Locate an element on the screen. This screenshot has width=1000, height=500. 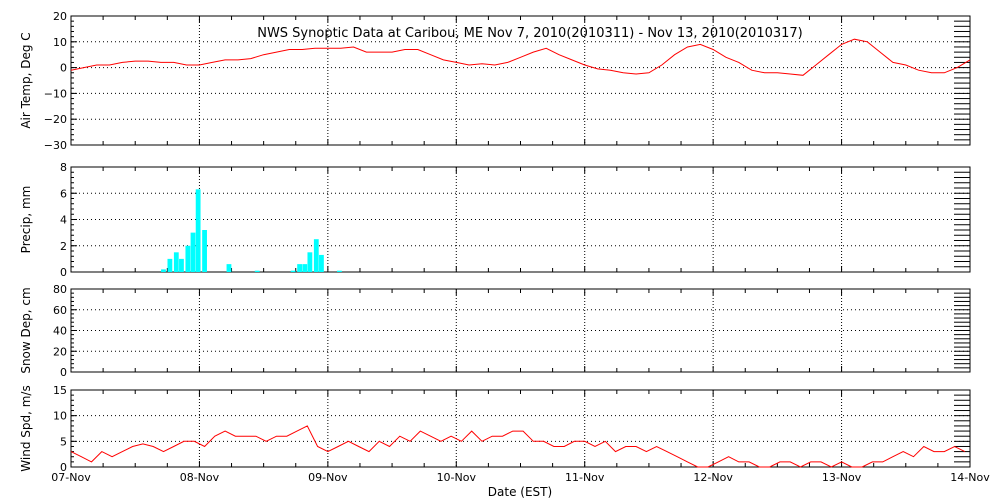
y-tick-label: 80 is located at coordinates (60, 289).